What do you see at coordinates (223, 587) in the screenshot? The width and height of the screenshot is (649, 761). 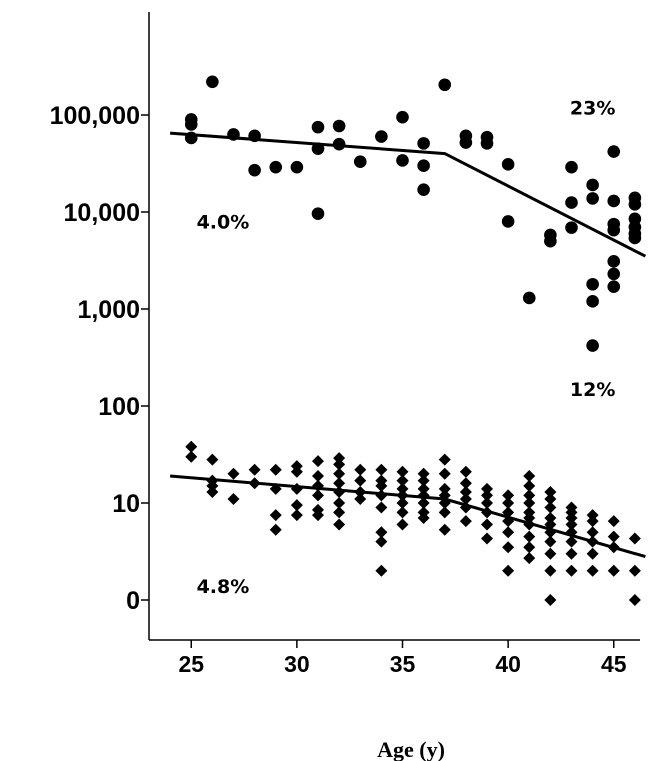 I see `rate-annotation: 4.8%` at bounding box center [223, 587].